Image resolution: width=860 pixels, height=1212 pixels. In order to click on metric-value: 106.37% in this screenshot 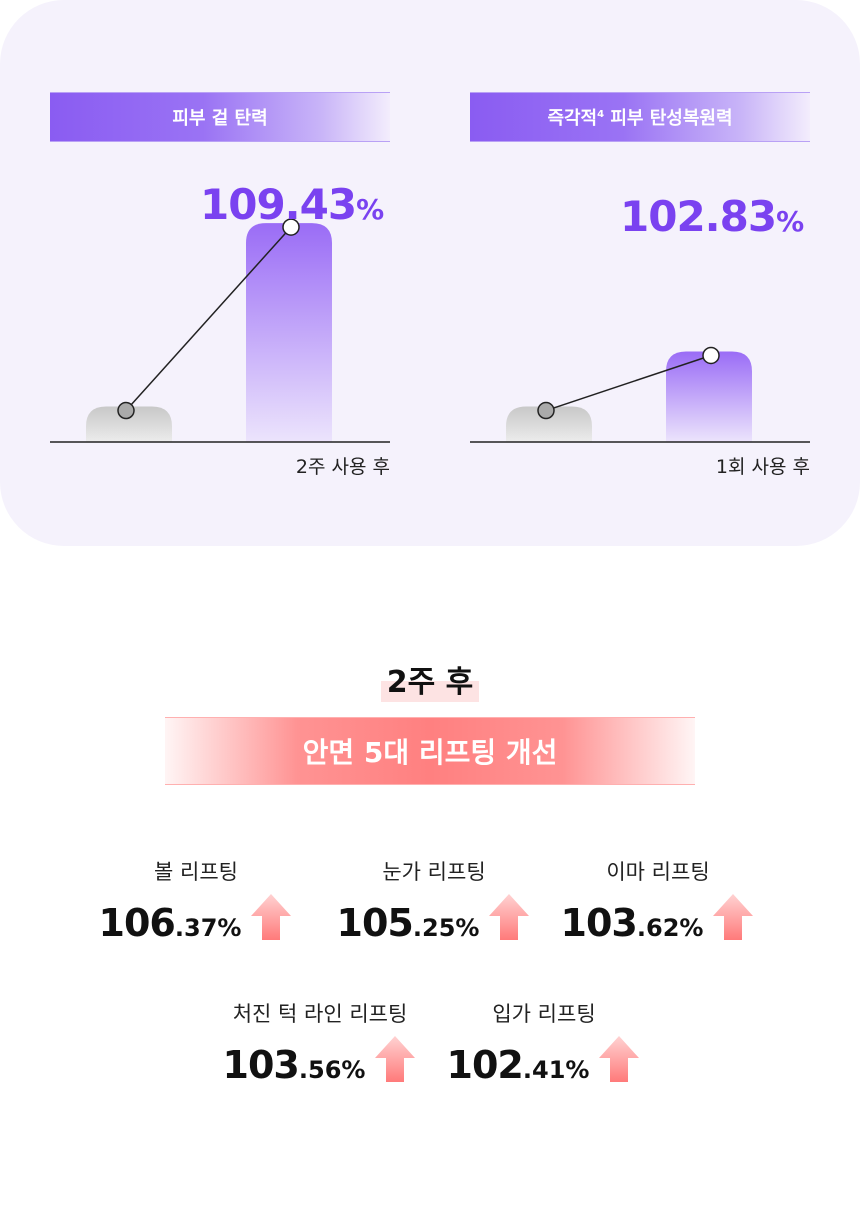, I will do `click(170, 923)`.